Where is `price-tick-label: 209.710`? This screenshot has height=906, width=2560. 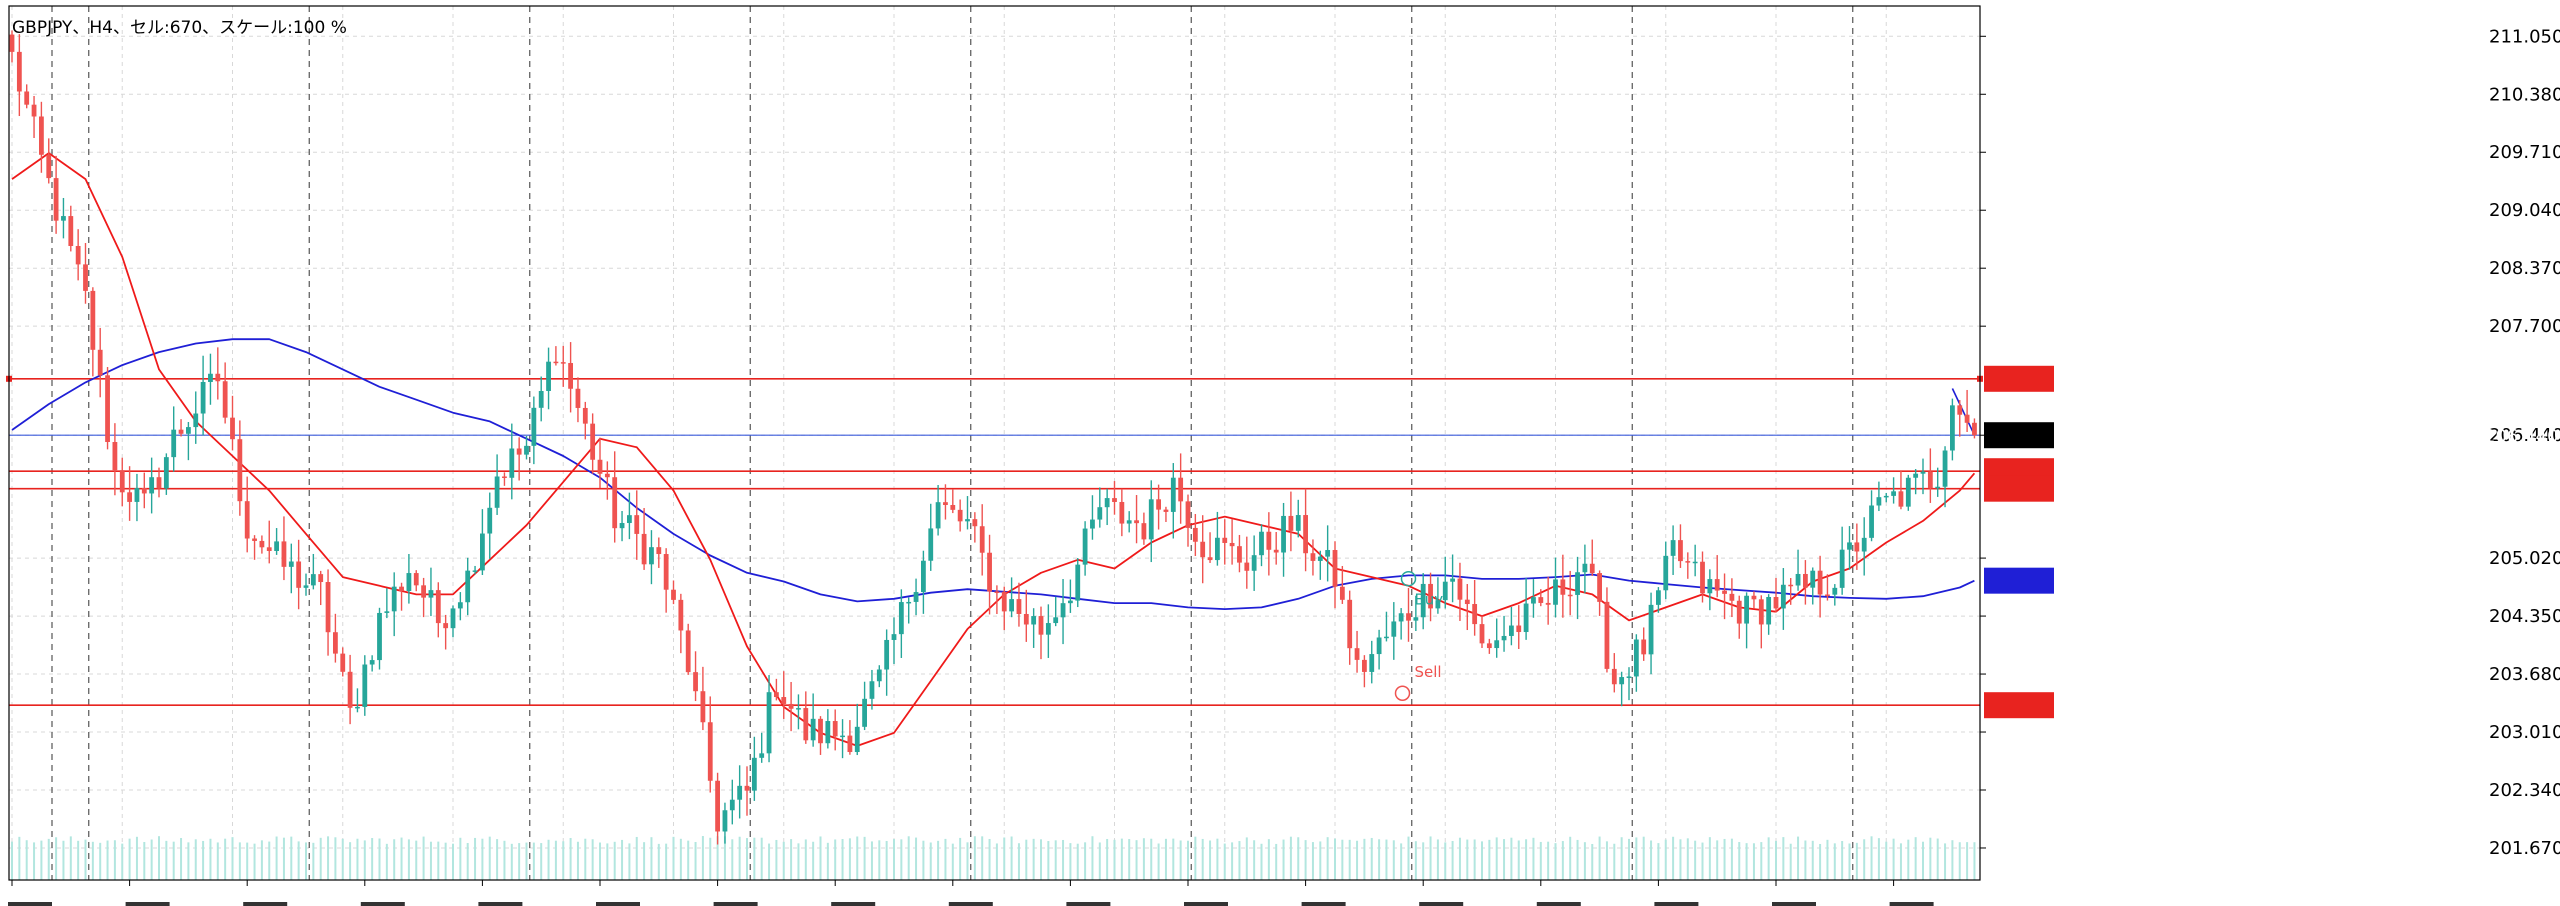 price-tick-label: 209.710 is located at coordinates (2524, 152).